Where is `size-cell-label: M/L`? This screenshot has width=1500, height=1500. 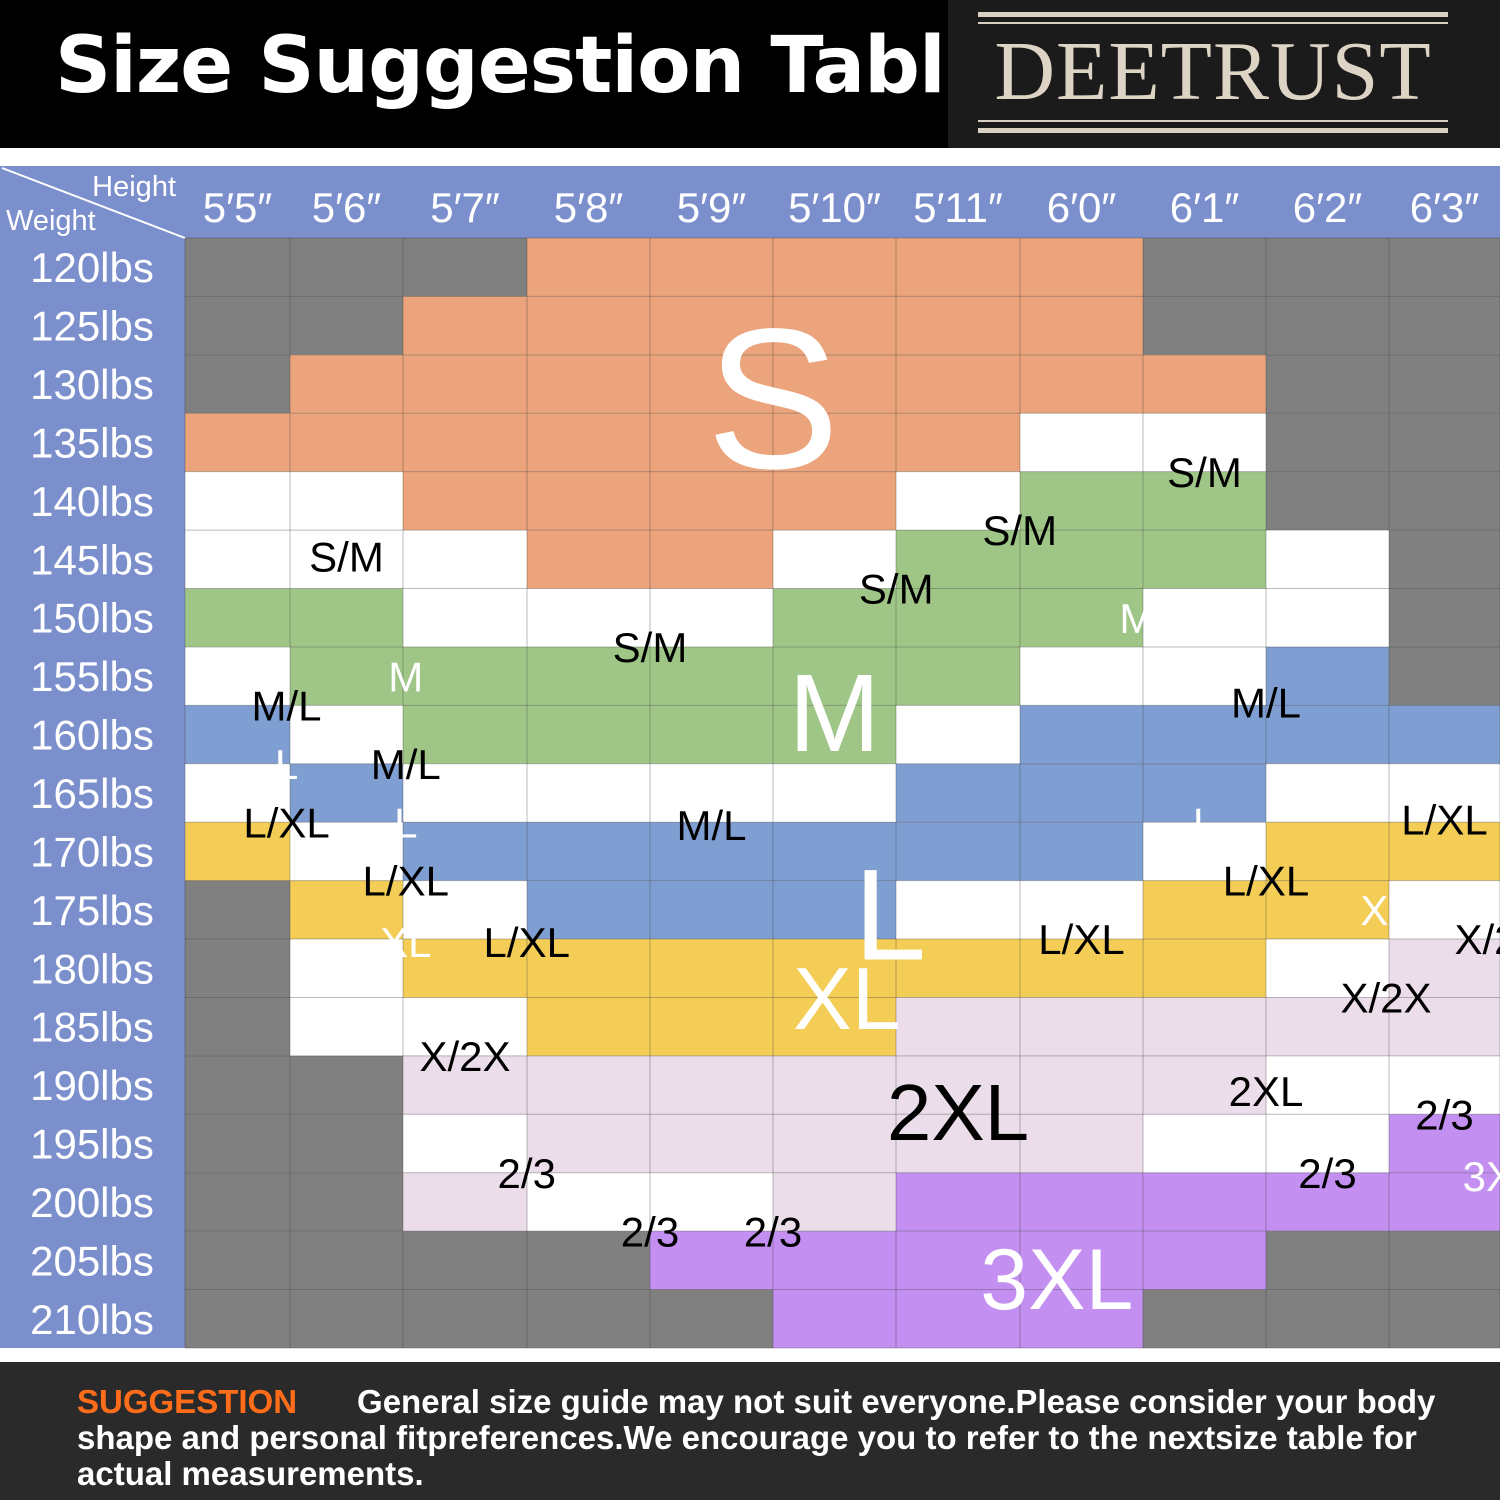 size-cell-label: M/L is located at coordinates (406, 764).